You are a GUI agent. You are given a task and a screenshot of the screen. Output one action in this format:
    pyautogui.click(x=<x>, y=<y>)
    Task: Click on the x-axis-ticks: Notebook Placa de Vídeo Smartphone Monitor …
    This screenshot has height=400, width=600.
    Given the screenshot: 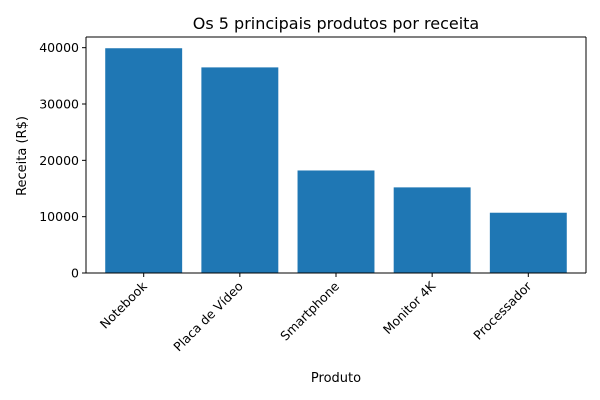 What is the action you would take?
    pyautogui.click(x=316, y=313)
    